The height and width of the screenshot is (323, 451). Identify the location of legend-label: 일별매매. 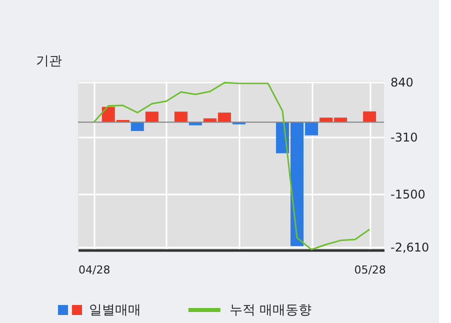
(115, 310).